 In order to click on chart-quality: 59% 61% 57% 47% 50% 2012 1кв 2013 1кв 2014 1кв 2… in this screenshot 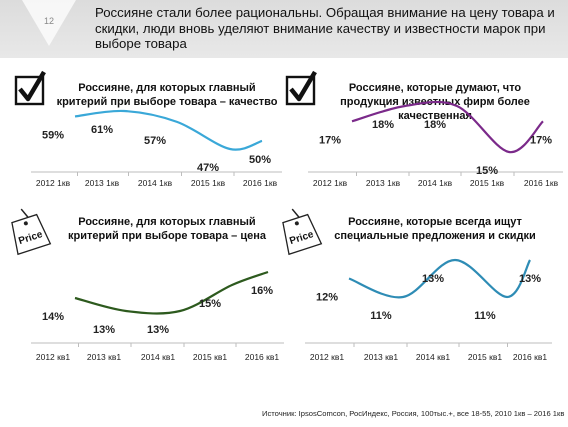, I will do `click(156, 148)`.